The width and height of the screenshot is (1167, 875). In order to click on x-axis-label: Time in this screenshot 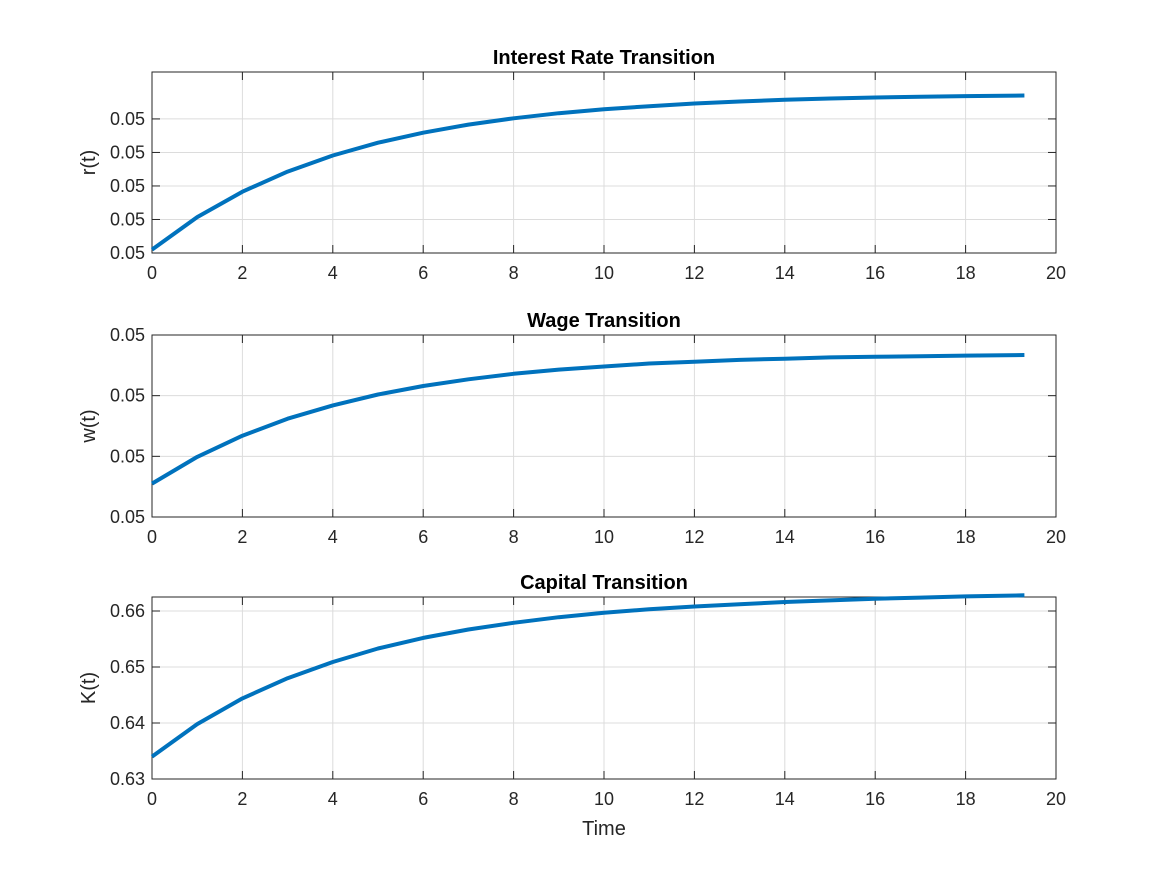, I will do `click(604, 829)`.